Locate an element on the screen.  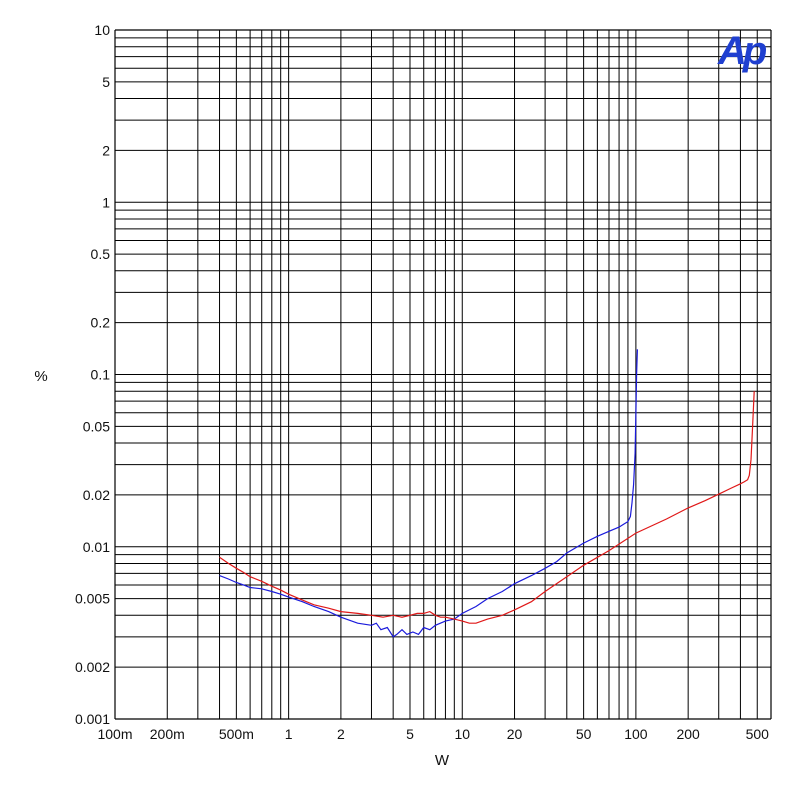
x-tick-label: 200m is located at coordinates (167, 734).